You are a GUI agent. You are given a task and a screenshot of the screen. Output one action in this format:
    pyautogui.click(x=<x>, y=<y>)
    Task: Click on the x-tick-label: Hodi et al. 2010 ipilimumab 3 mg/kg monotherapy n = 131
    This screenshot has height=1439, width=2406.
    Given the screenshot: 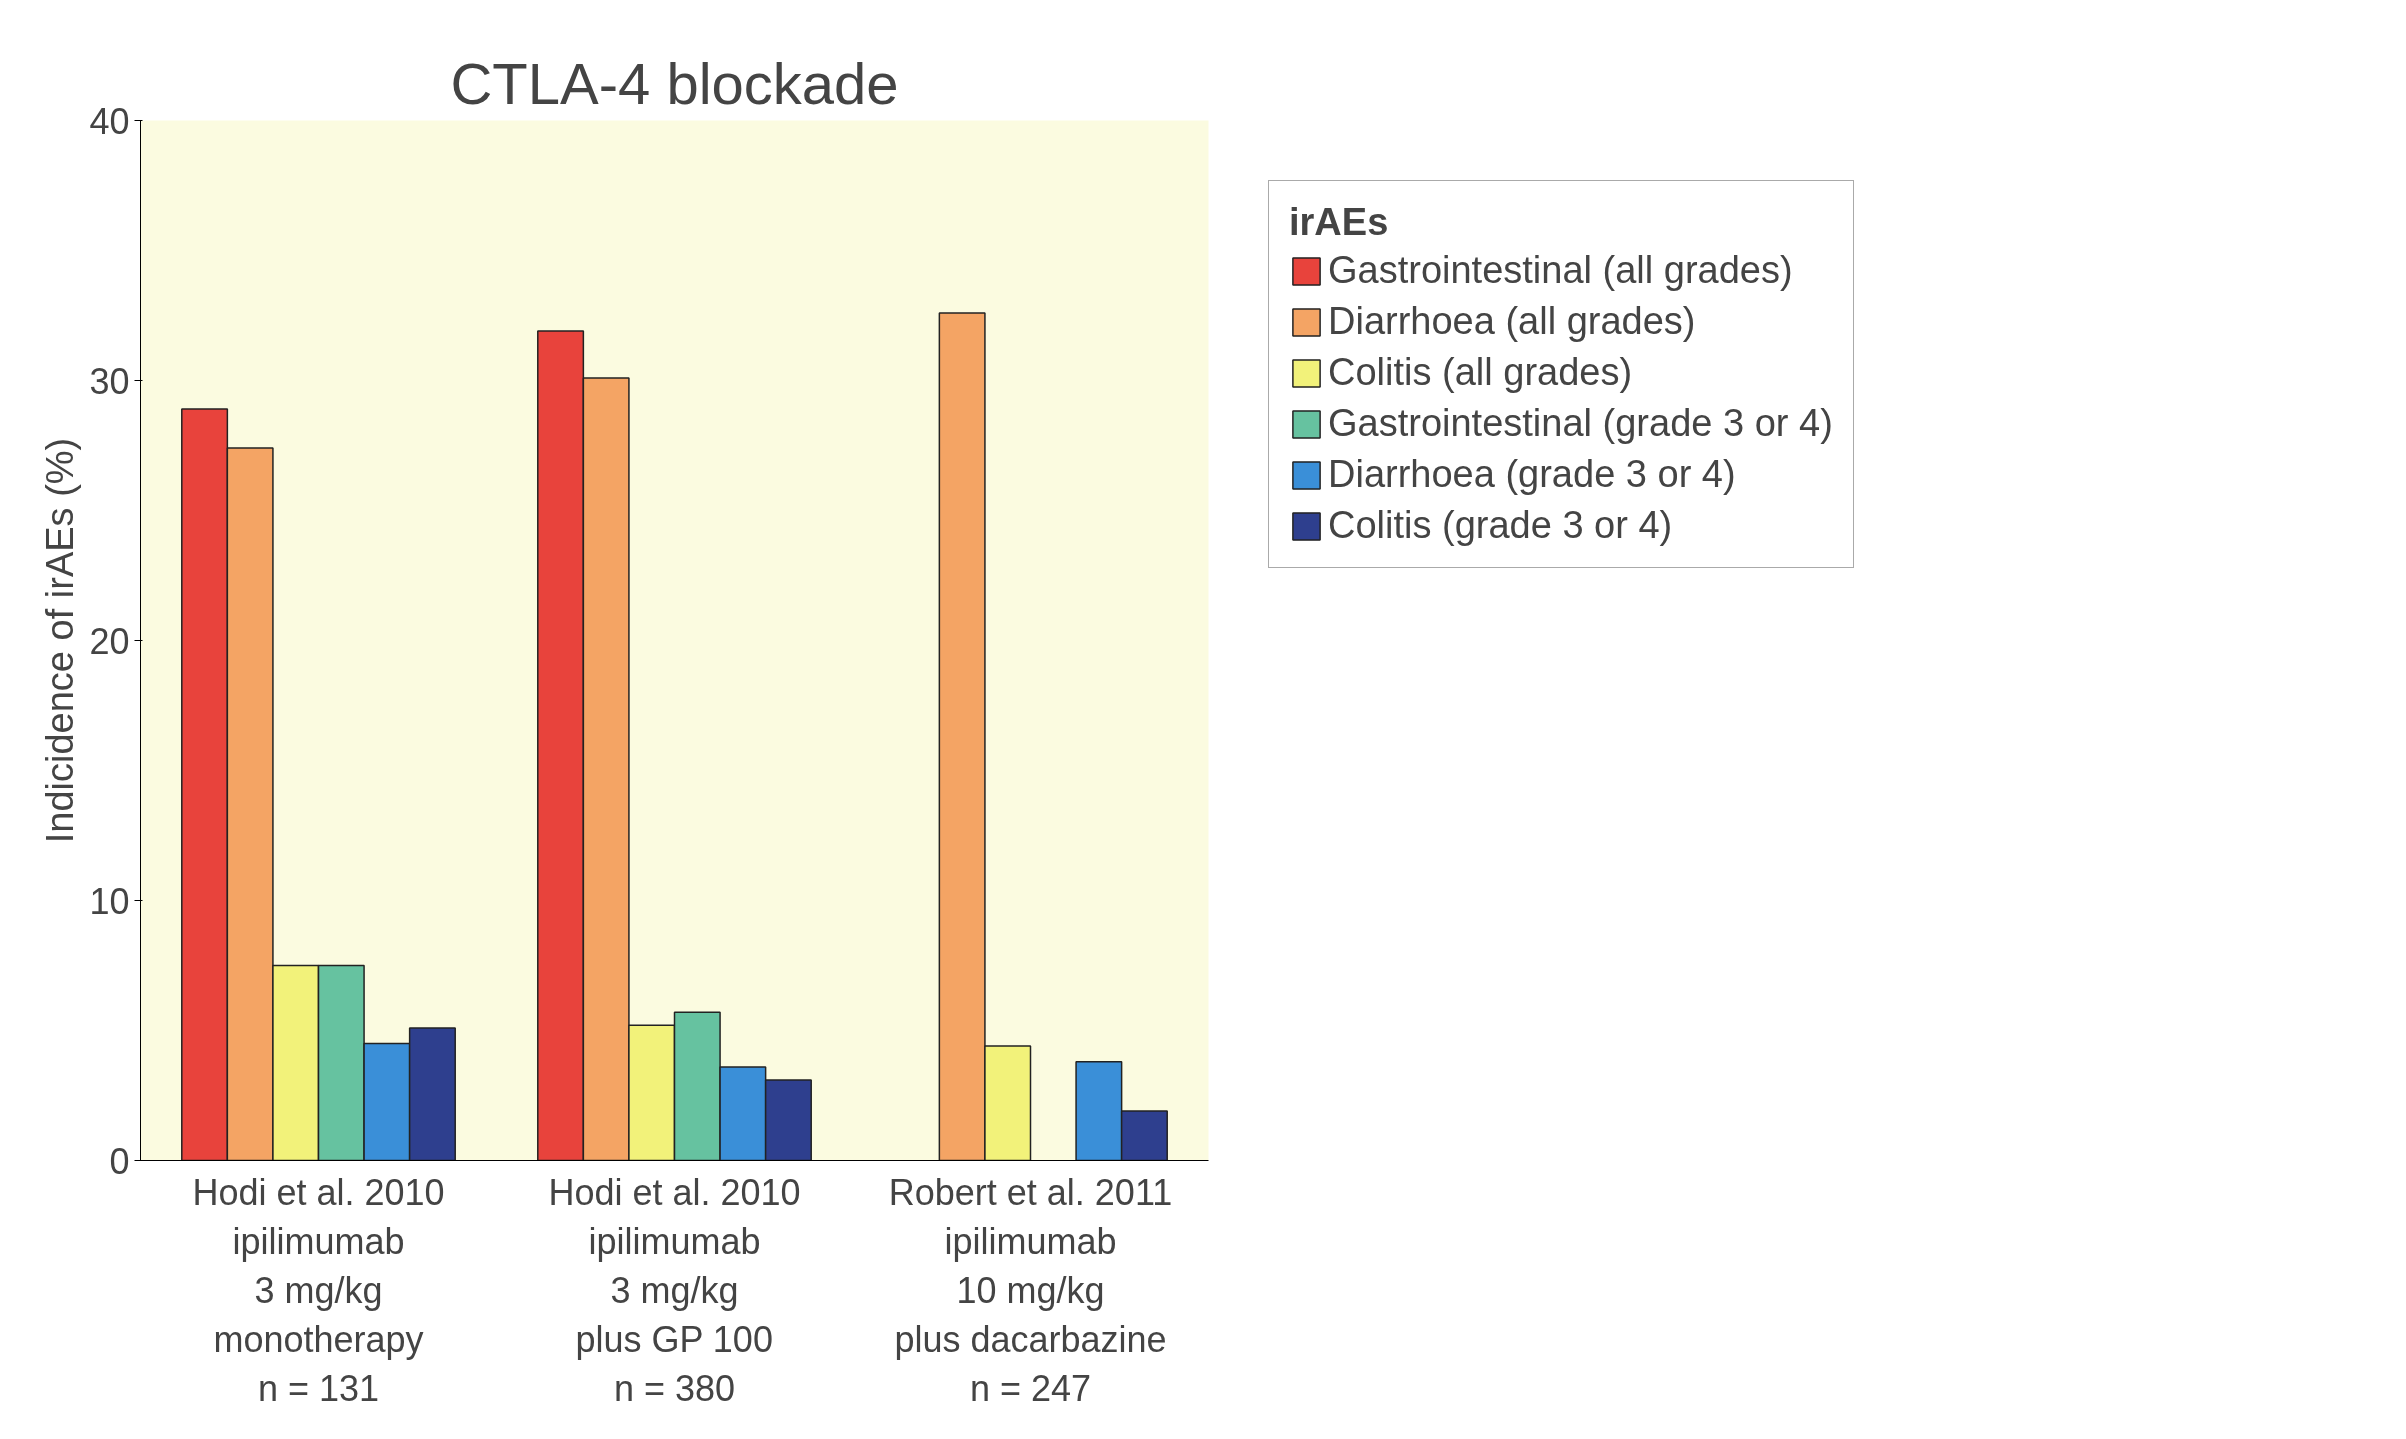 What is the action you would take?
    pyautogui.click(x=318, y=1290)
    